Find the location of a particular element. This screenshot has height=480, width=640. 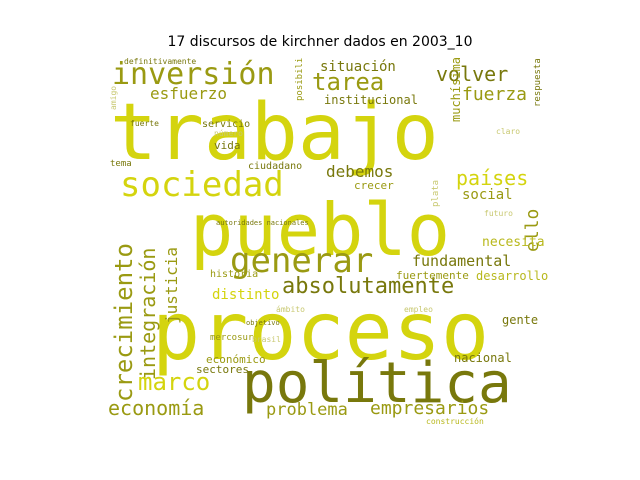

word-gente: gente is located at coordinates (520, 320).